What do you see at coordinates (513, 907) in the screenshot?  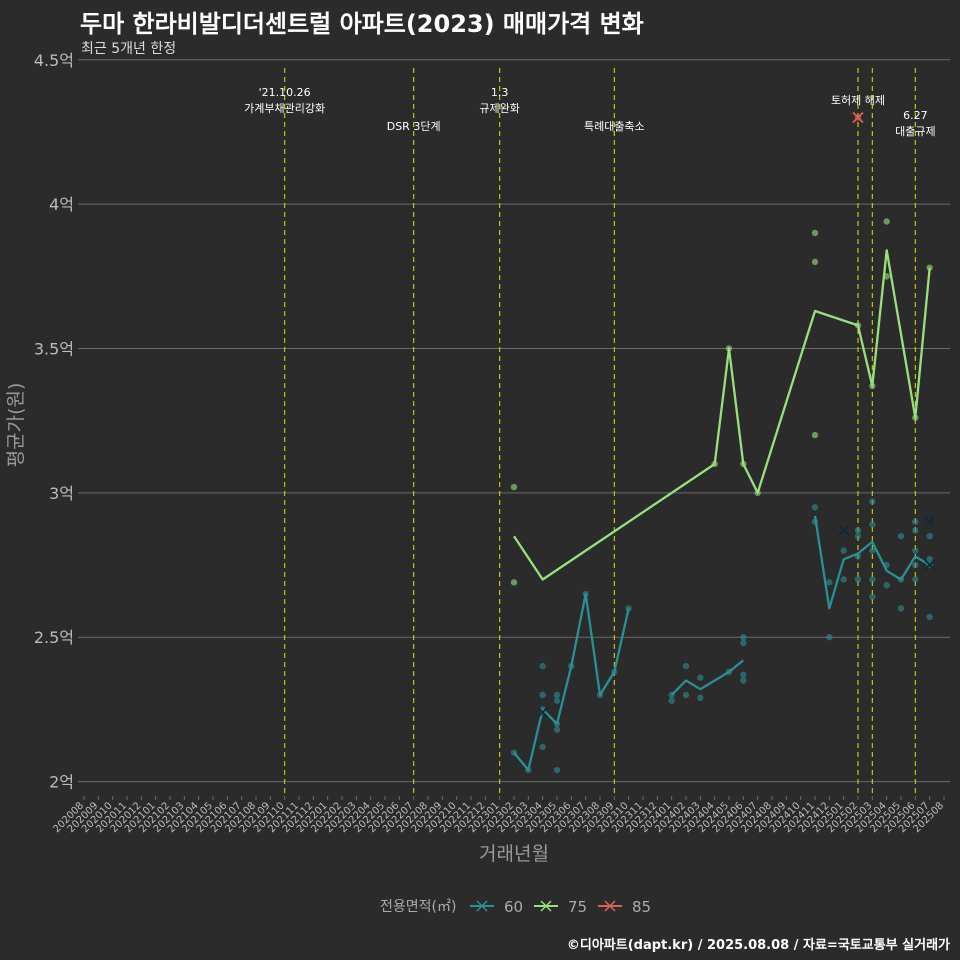 I see `legend-label-60: 60` at bounding box center [513, 907].